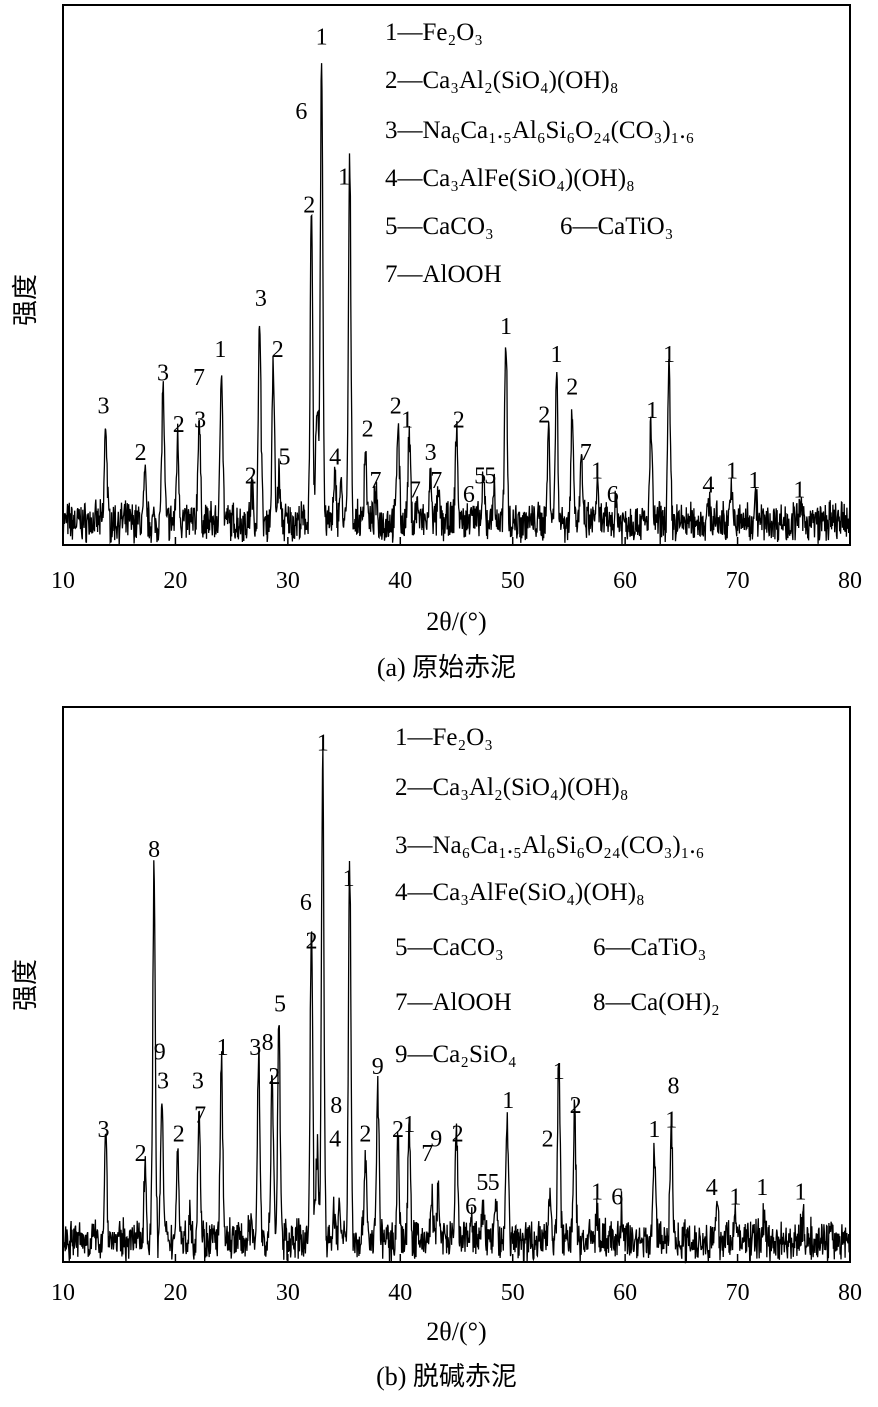 The width and height of the screenshot is (878, 1407). I want to click on legend-entry: 9—Ca₂SiO₄, so click(456, 1054).